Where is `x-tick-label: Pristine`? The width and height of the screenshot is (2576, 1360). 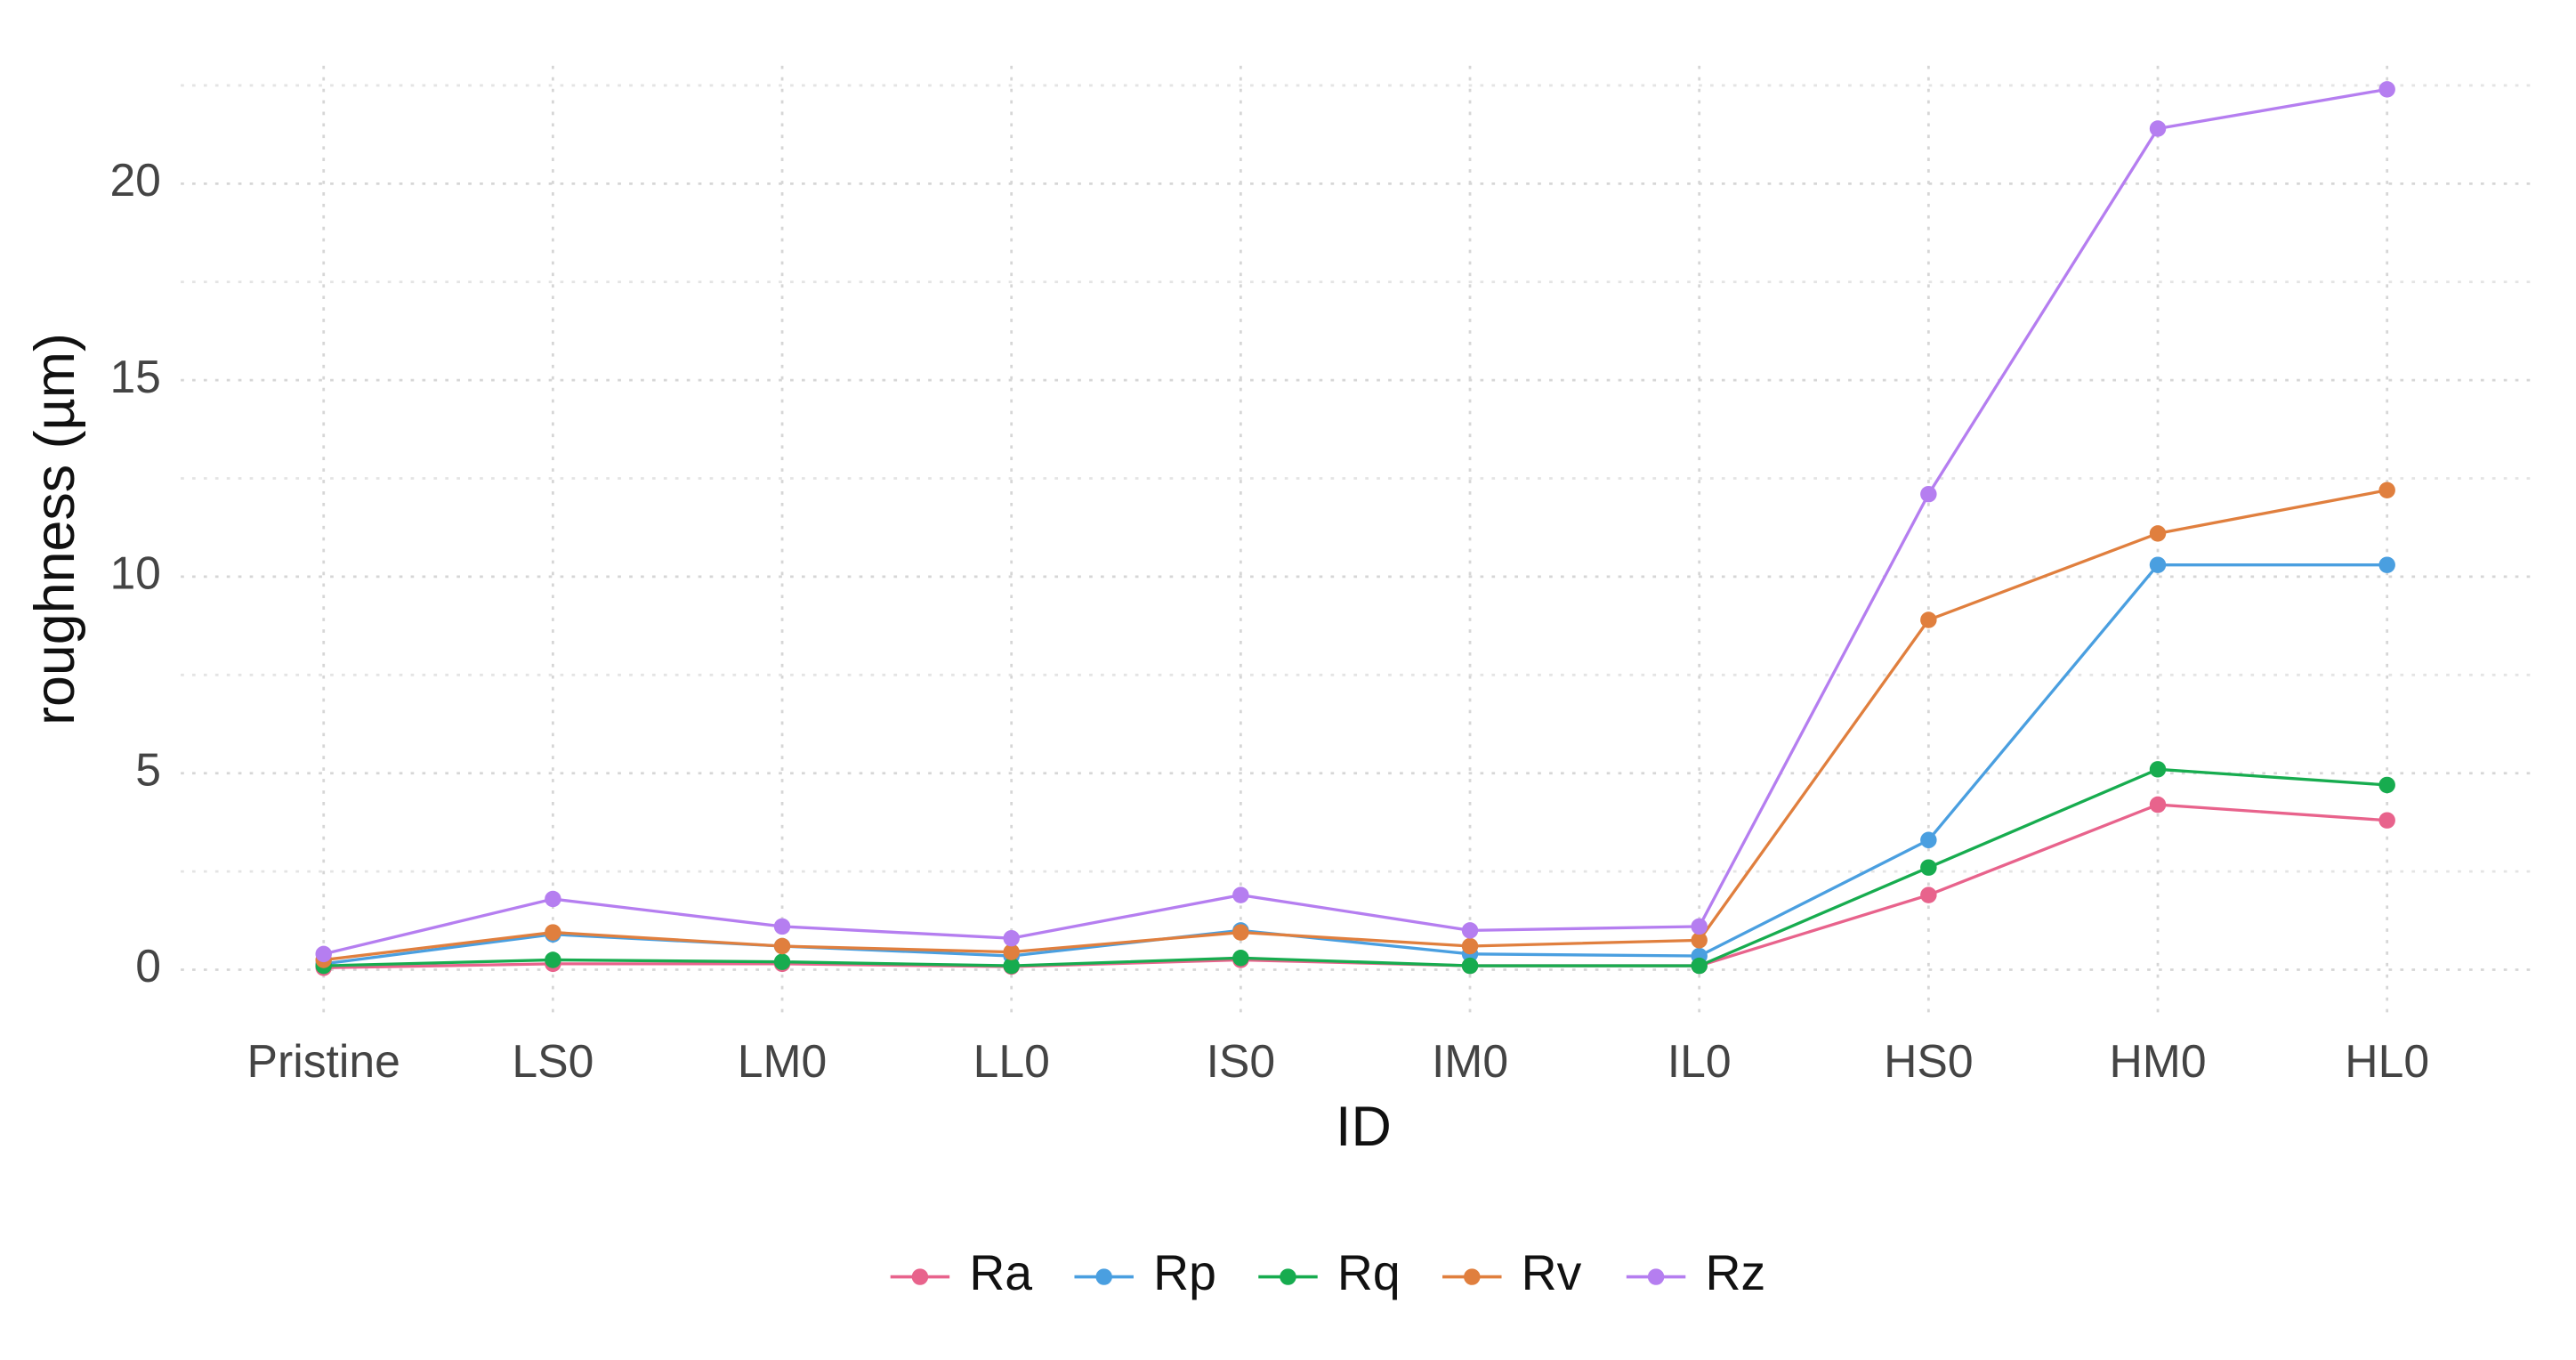
x-tick-label: Pristine is located at coordinates (323, 1061).